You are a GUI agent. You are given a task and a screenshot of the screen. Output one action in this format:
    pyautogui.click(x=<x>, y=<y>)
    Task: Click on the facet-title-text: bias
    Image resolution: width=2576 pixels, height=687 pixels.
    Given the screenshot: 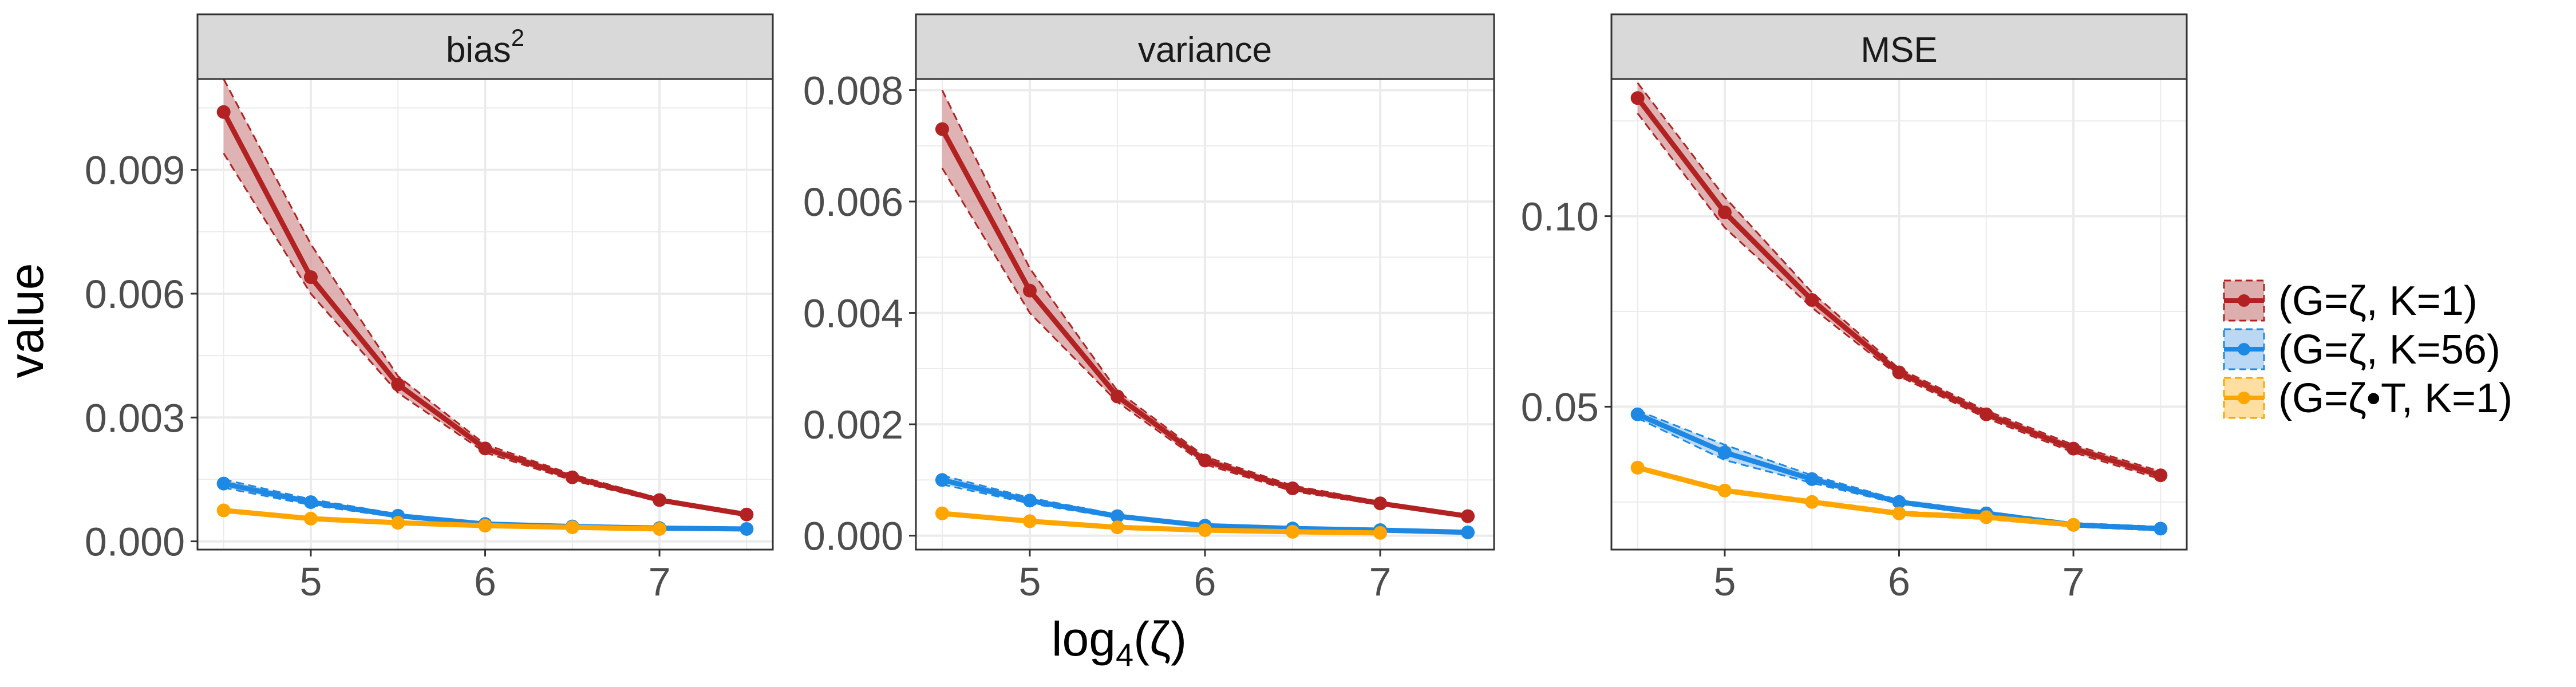 What is the action you would take?
    pyautogui.click(x=478, y=50)
    